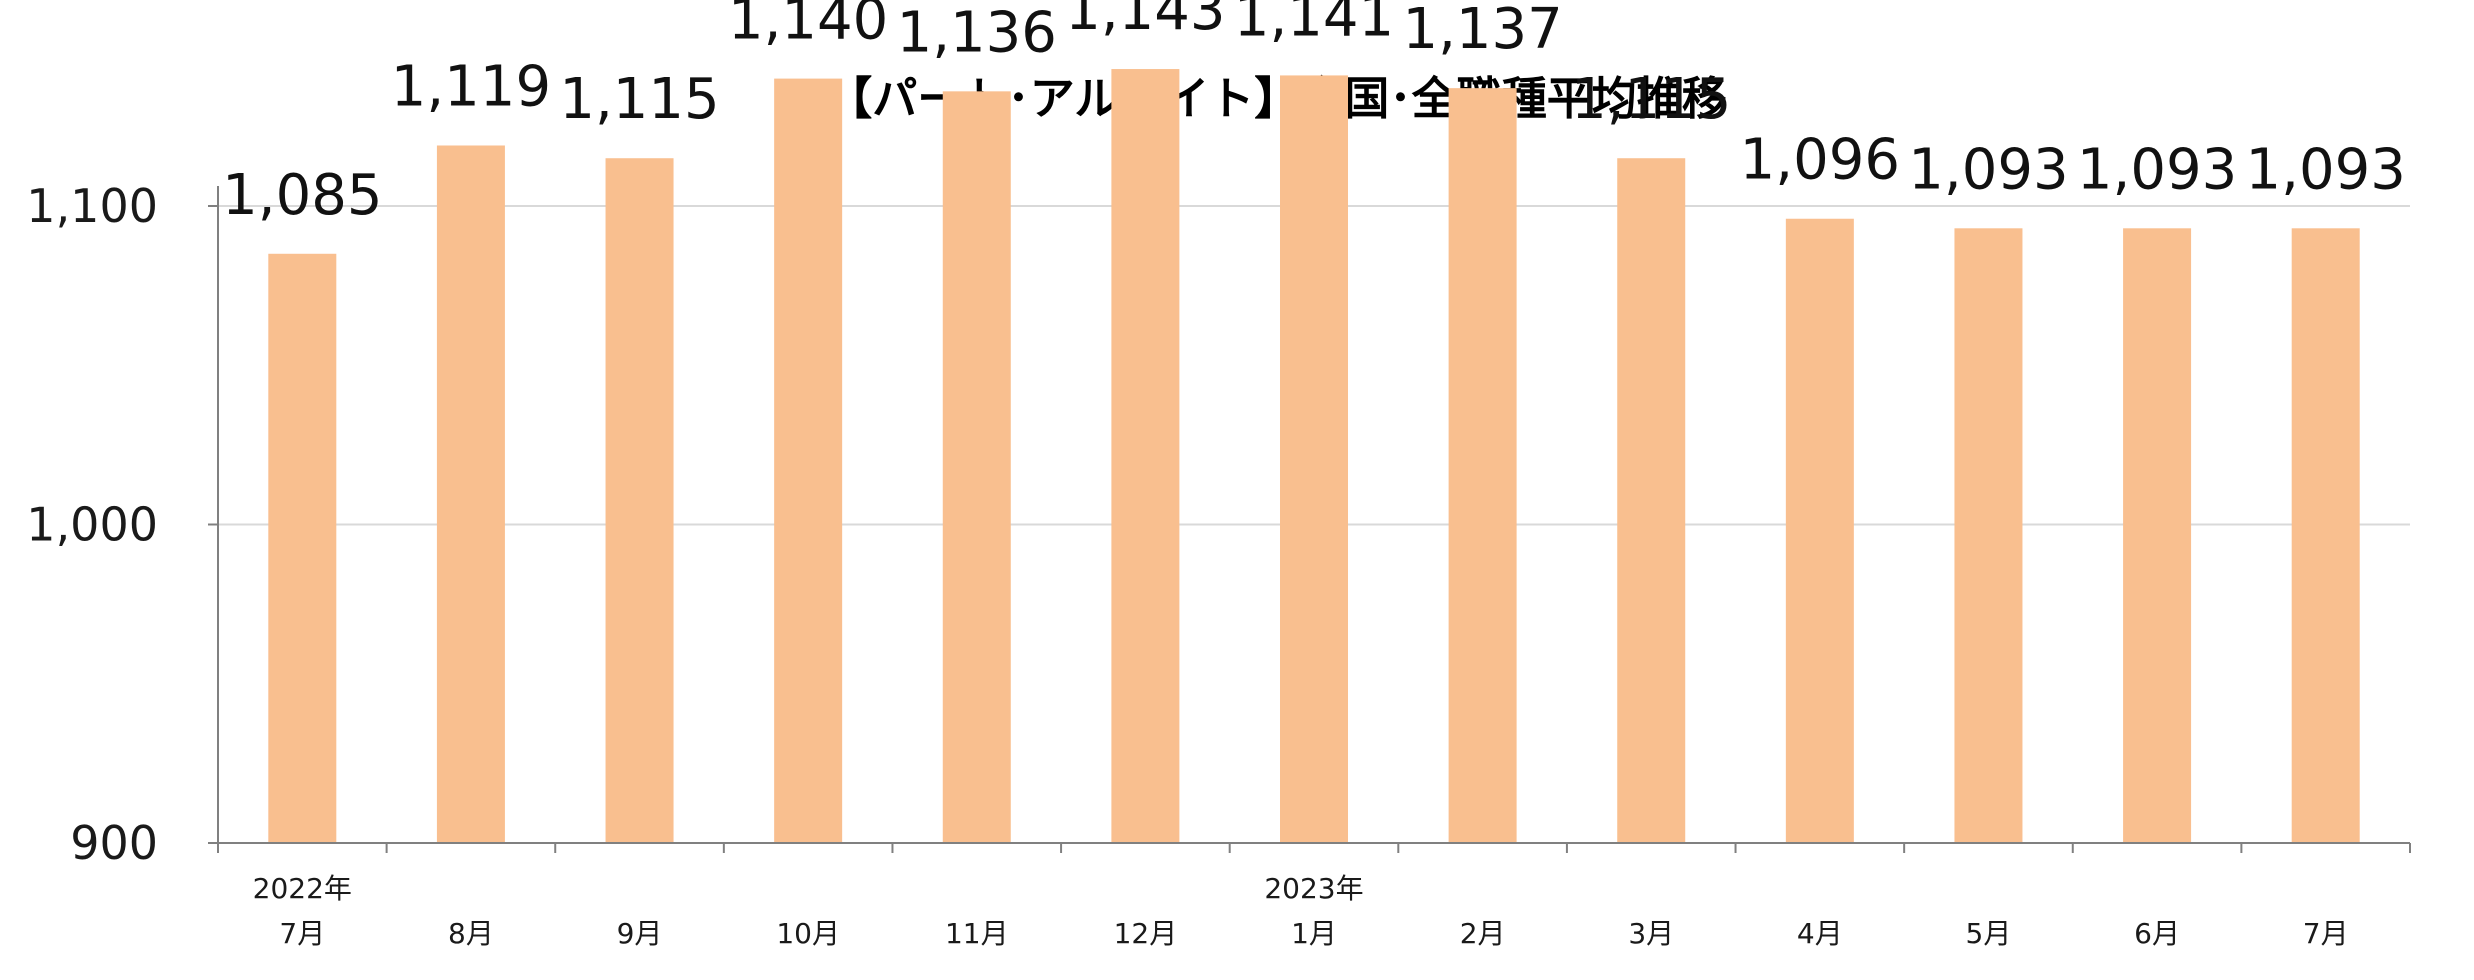 The width and height of the screenshot is (2474, 980). I want to click on data-label: 1,085, so click(302, 195).